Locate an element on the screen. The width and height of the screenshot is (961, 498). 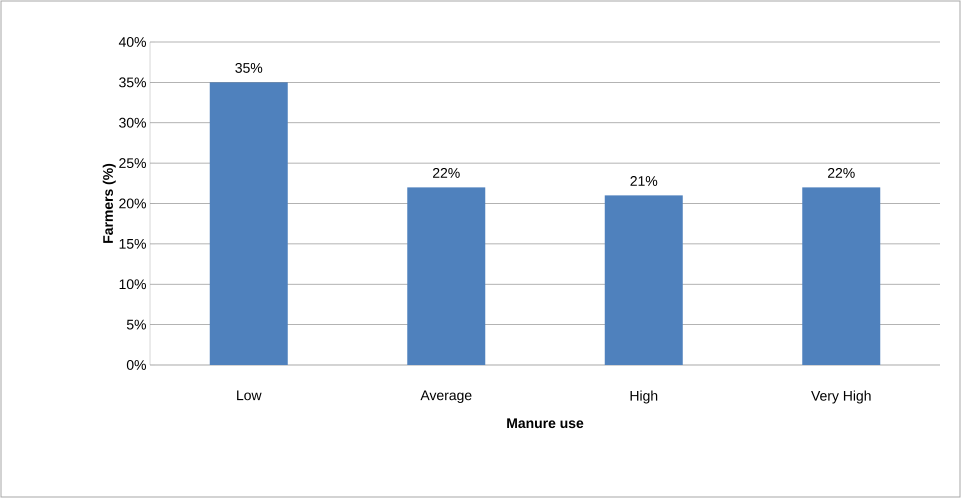
y-tick-label: 30% is located at coordinates (132, 123).